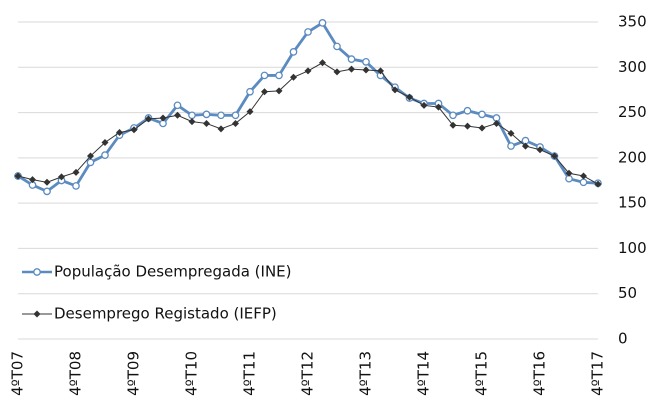  Describe the element at coordinates (623, 339) in the screenshot. I see `y-tick-label: 0` at that location.